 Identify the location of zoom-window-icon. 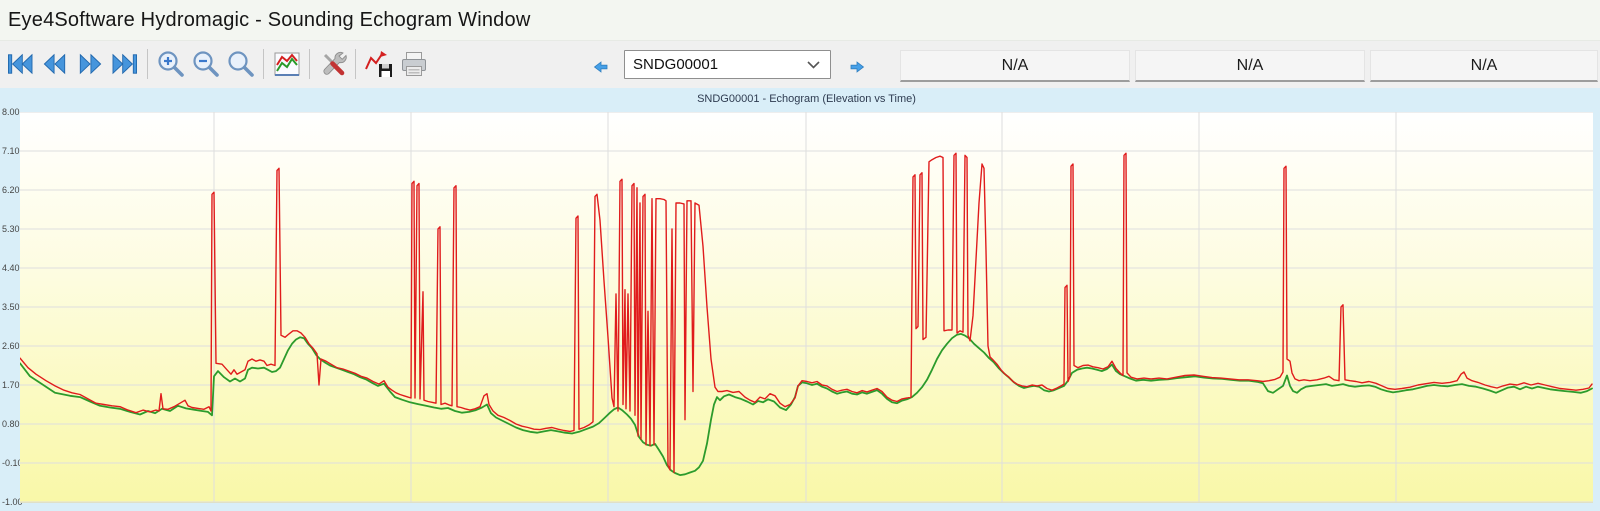
(240, 64).